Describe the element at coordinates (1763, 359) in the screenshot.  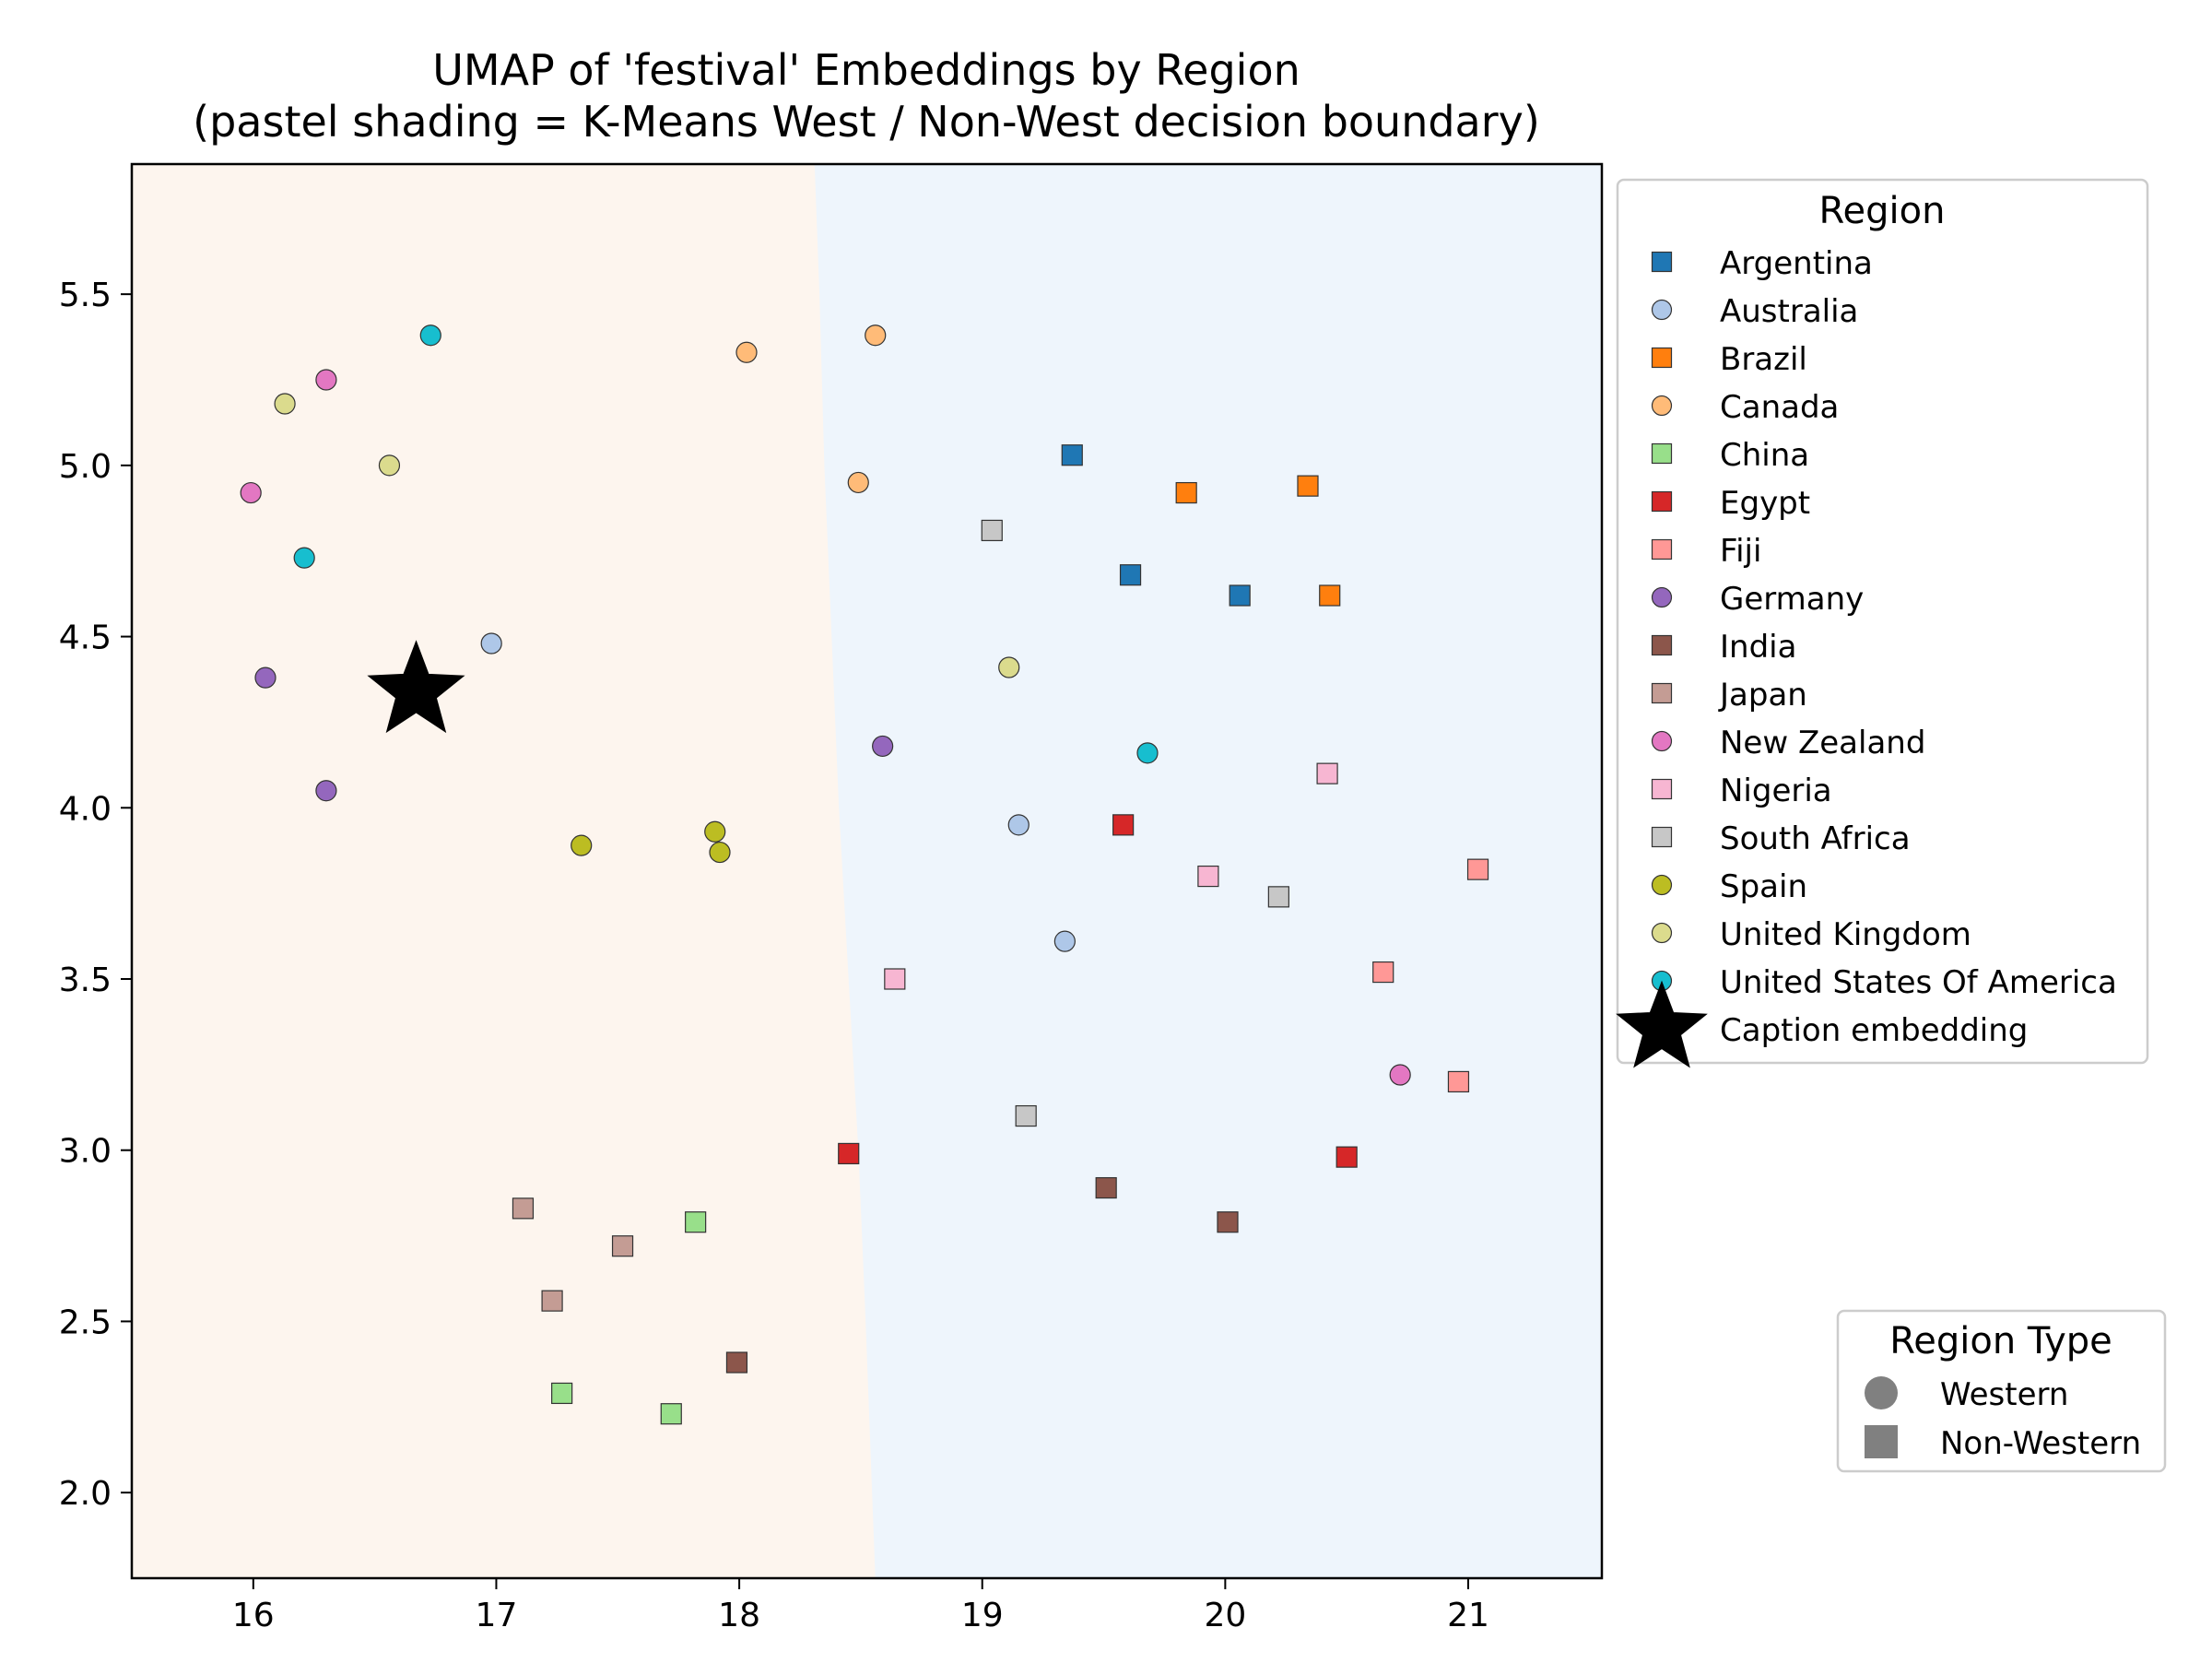
I see `legend-label-brazil: Brazil` at that location.